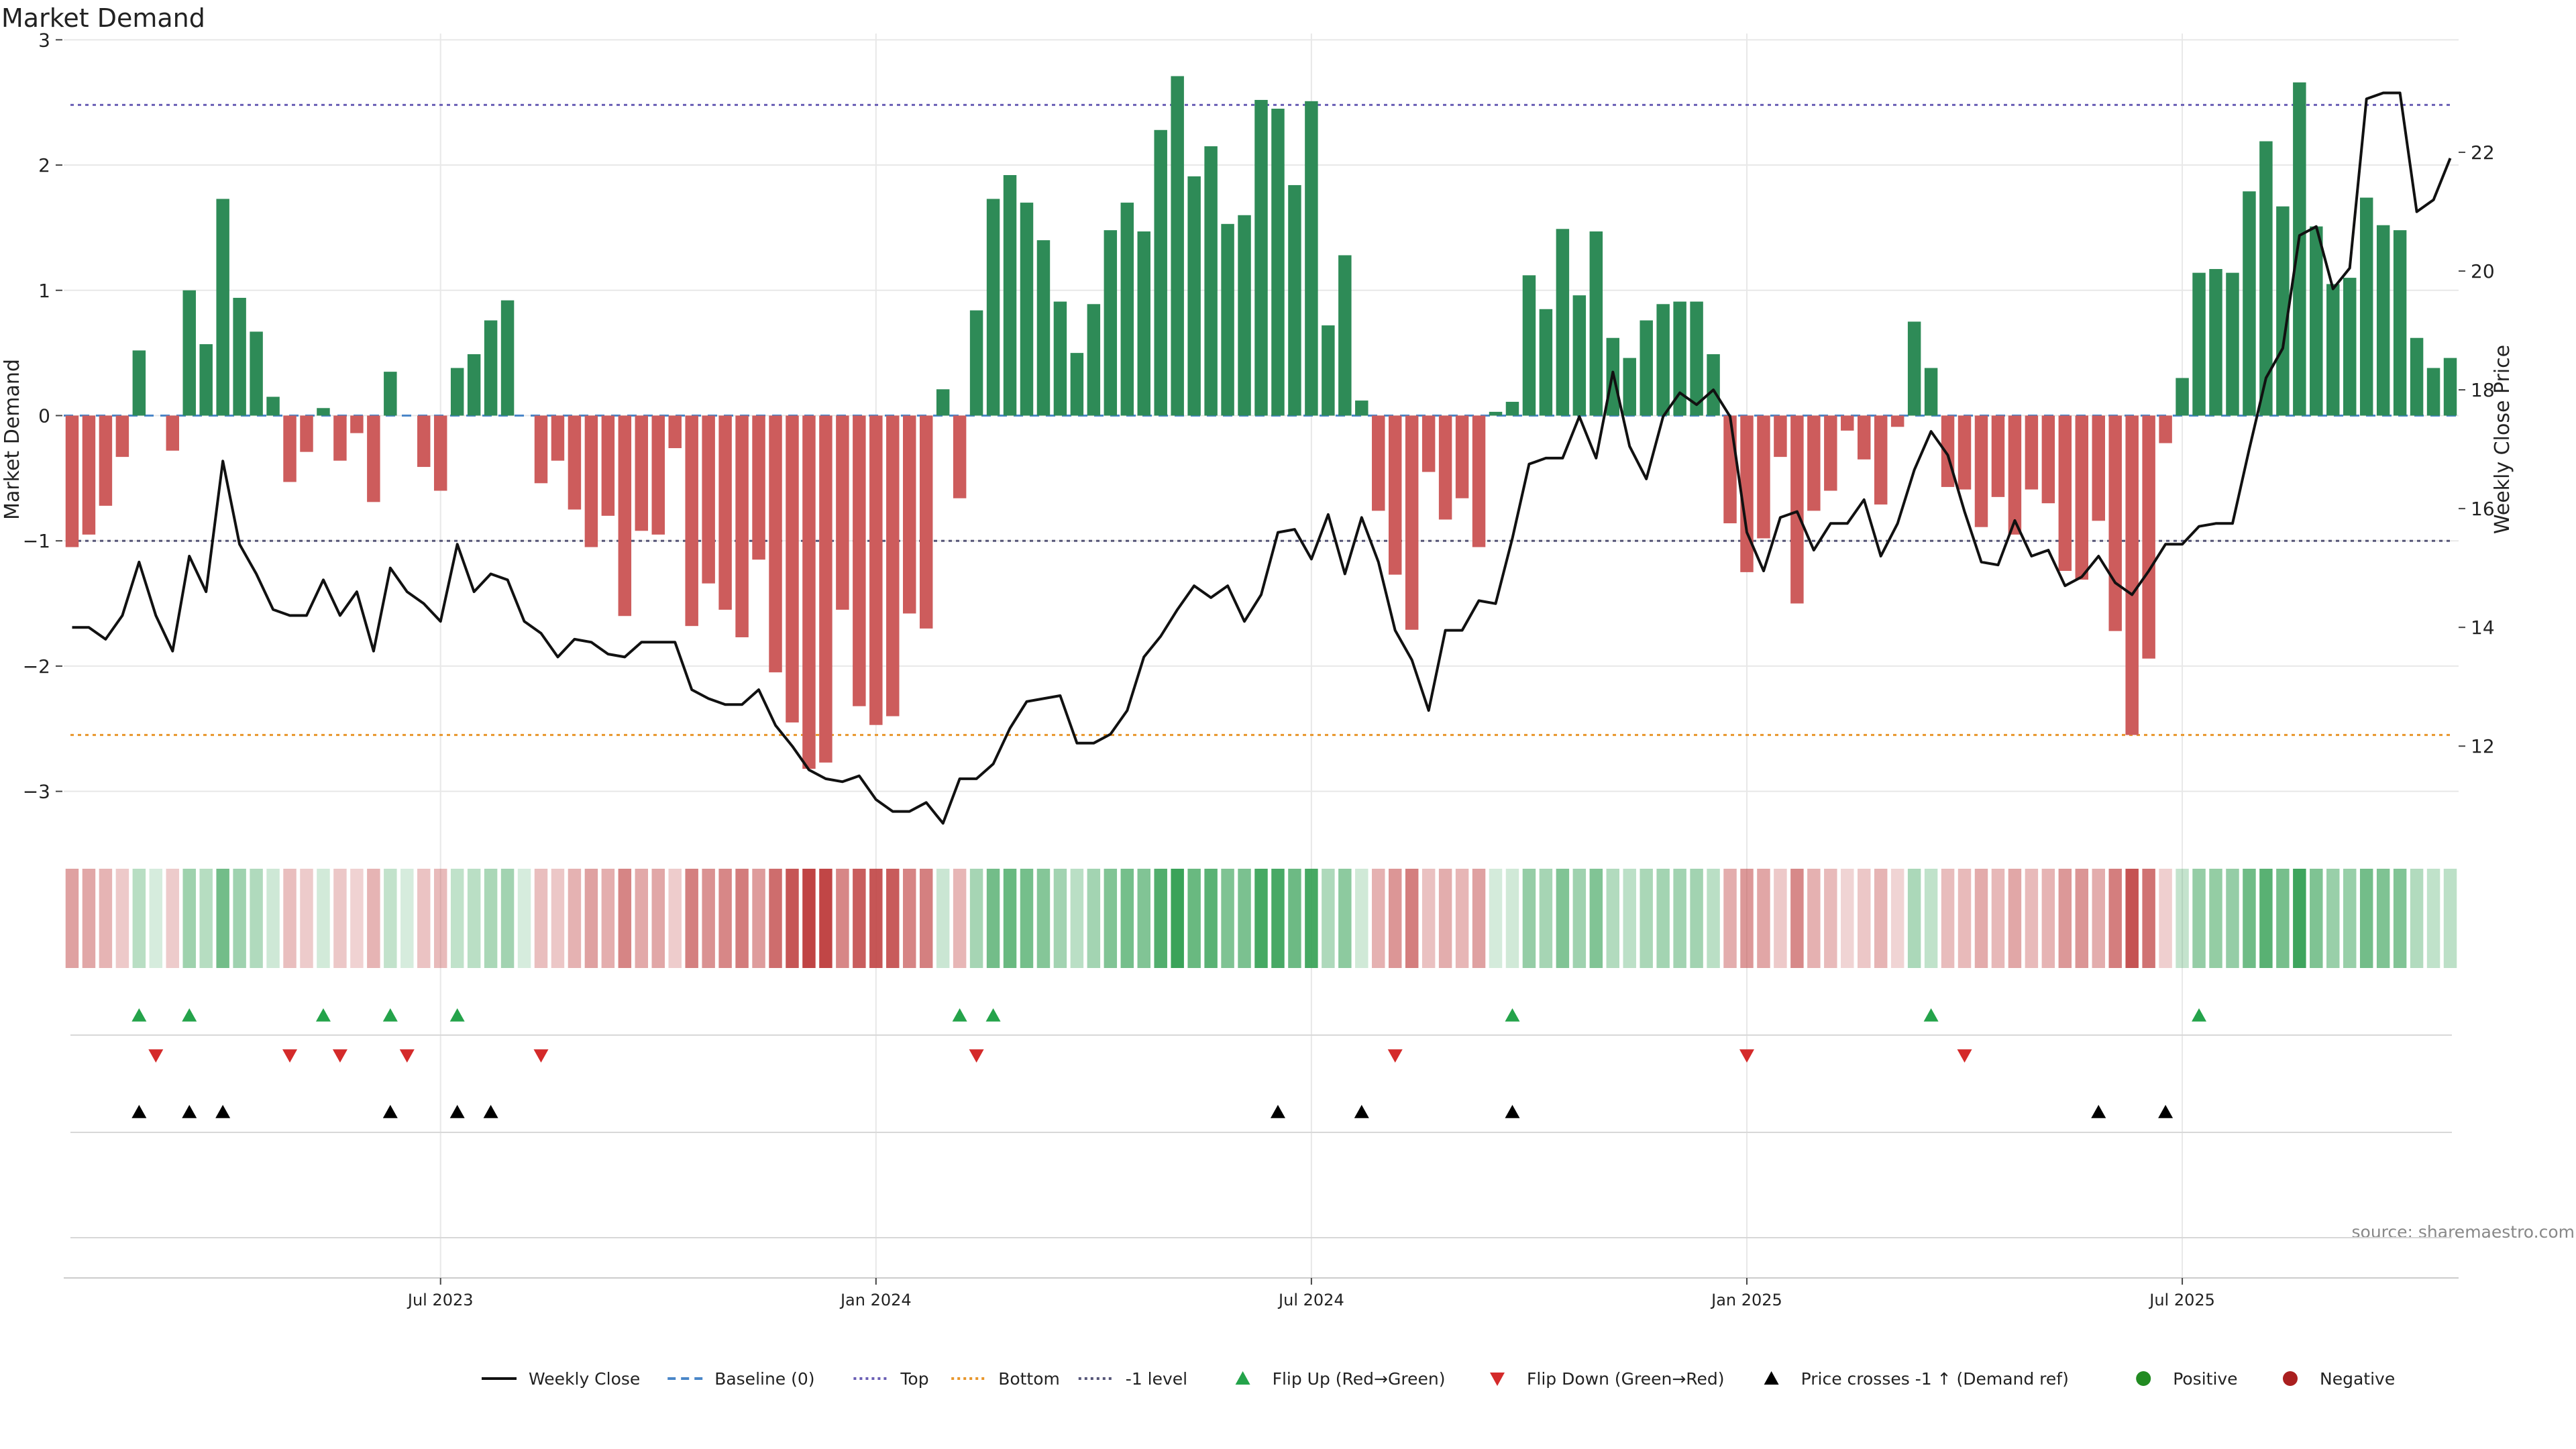 This screenshot has width=2576, height=1449. I want to click on y2-tick-label: 22, so click(2483, 153).